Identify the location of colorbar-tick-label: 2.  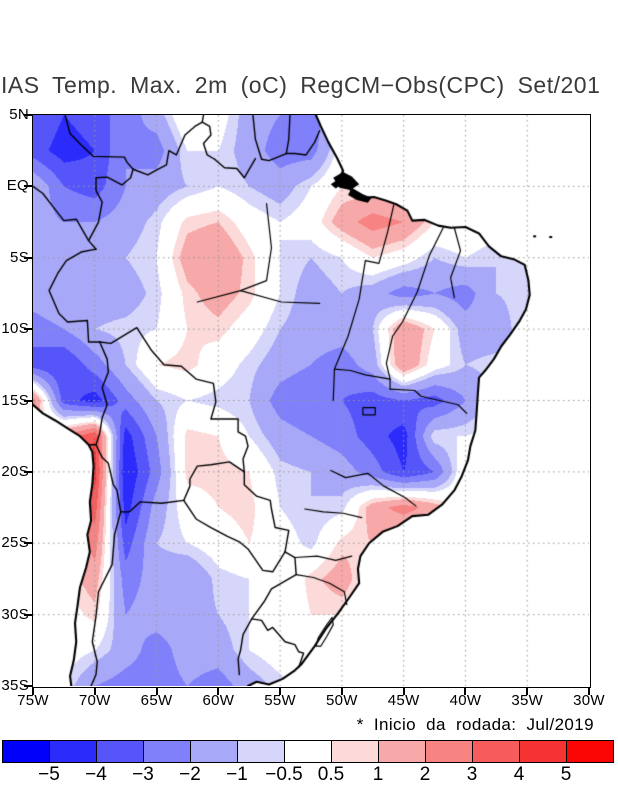
(425, 774).